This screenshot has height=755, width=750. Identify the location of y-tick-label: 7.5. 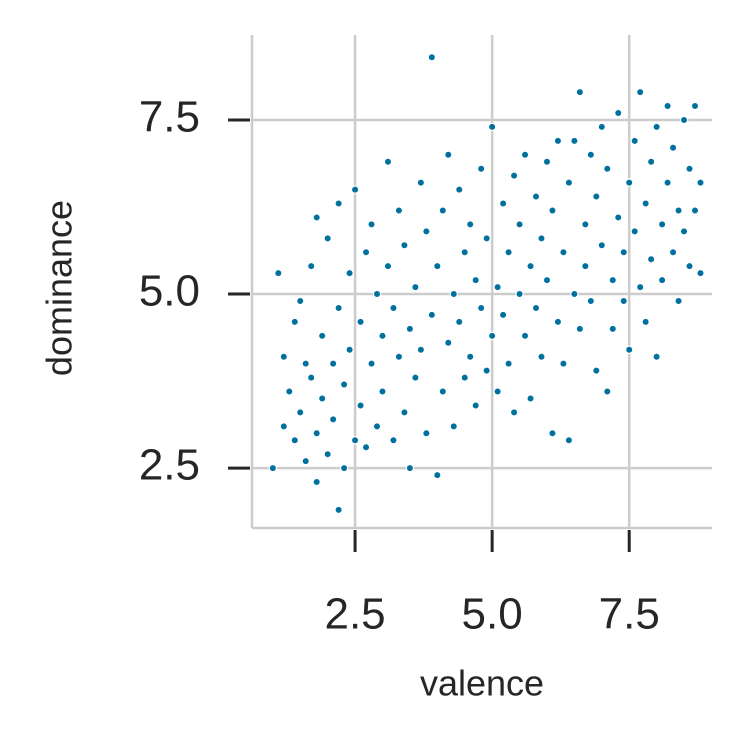
(169, 117).